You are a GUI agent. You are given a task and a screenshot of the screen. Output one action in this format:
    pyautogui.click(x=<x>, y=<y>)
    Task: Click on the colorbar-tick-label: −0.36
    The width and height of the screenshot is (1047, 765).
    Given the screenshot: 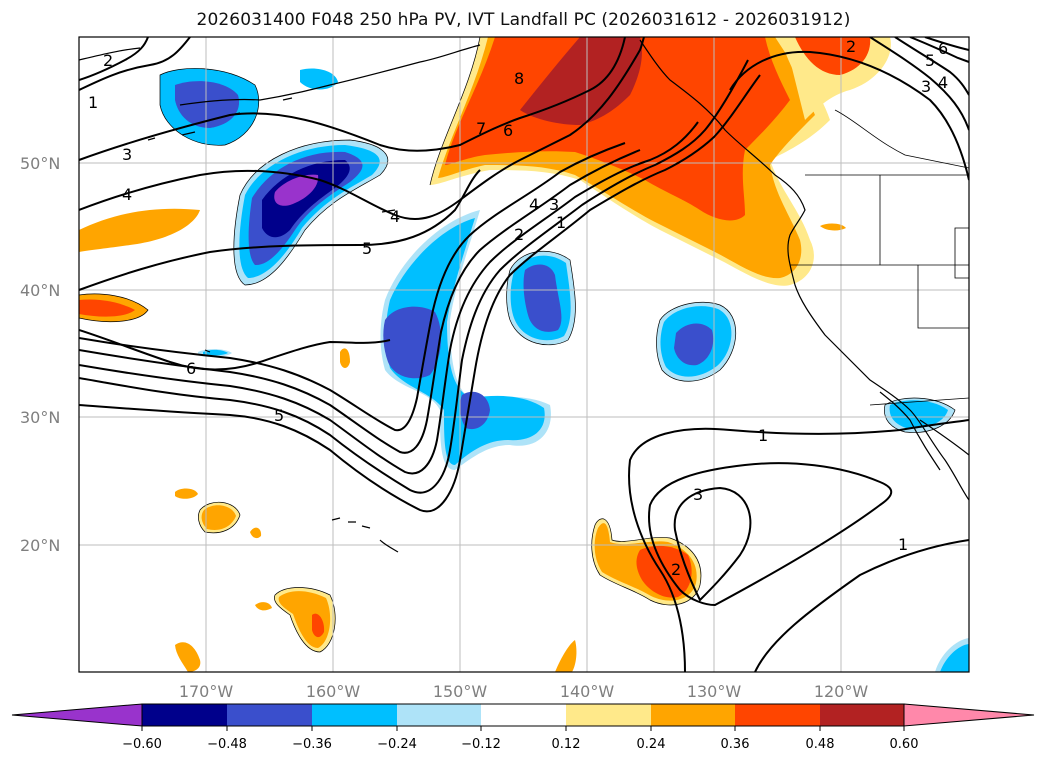 What is the action you would take?
    pyautogui.click(x=312, y=744)
    